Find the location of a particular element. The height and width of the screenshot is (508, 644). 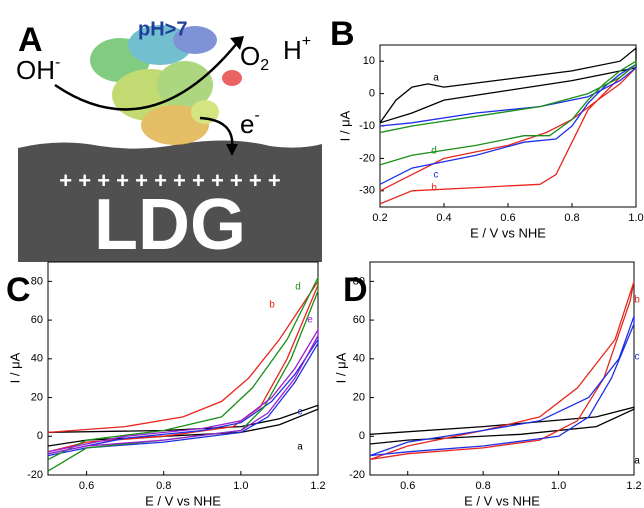

y-tick-label: 10 is located at coordinates (369, 61).